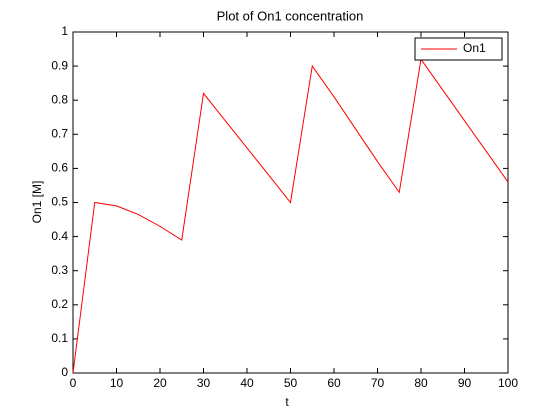 This screenshot has width=560, height=420. I want to click on x-tick-label: 60, so click(334, 383).